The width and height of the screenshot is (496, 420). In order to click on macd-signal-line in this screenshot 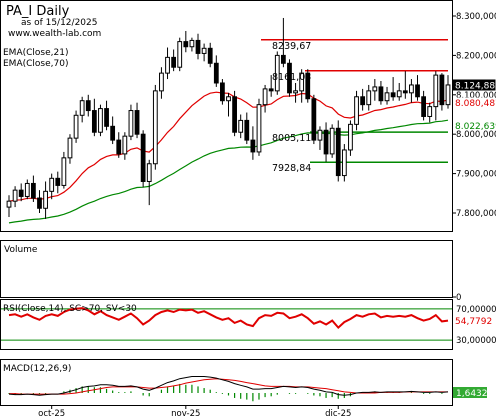, I will do `click(228, 386)`.